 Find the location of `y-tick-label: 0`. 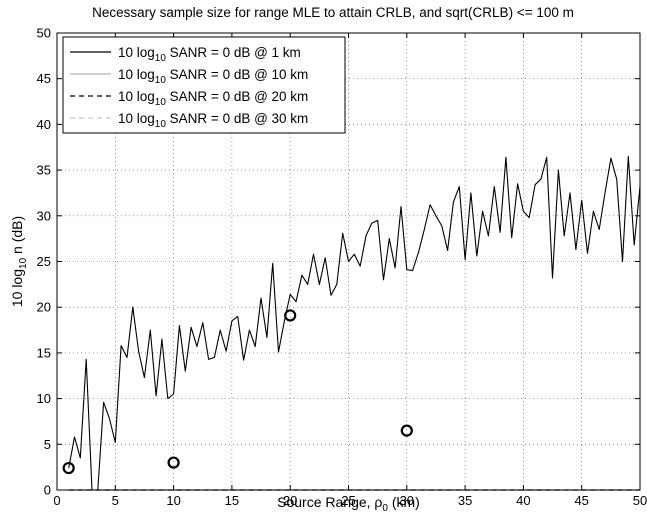

y-tick-label: 0 is located at coordinates (47, 490).